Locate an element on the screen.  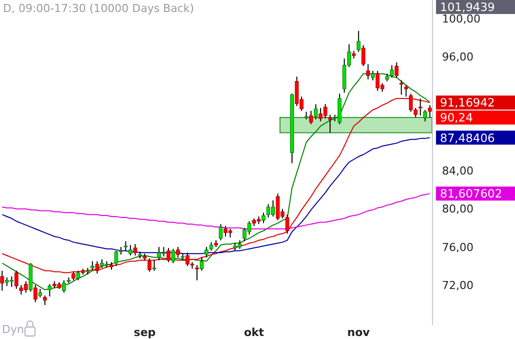
x-tick-label: okt is located at coordinates (254, 332).